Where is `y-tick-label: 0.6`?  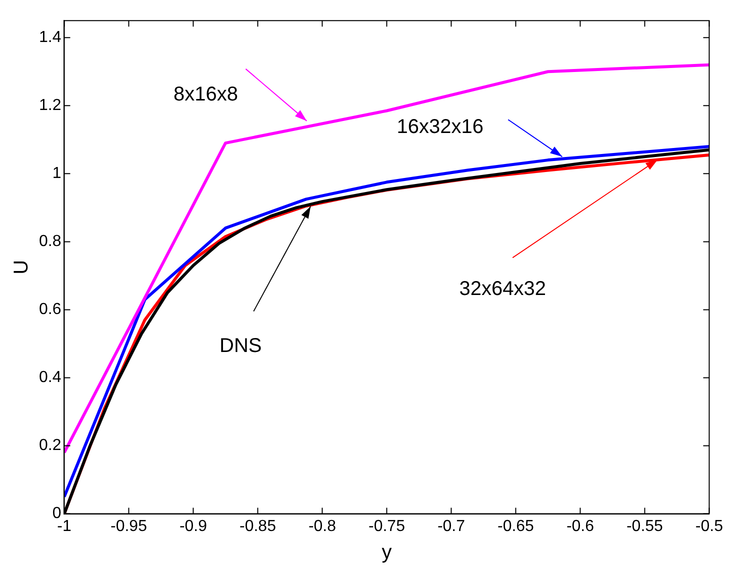 y-tick-label: 0.6 is located at coordinates (50, 309).